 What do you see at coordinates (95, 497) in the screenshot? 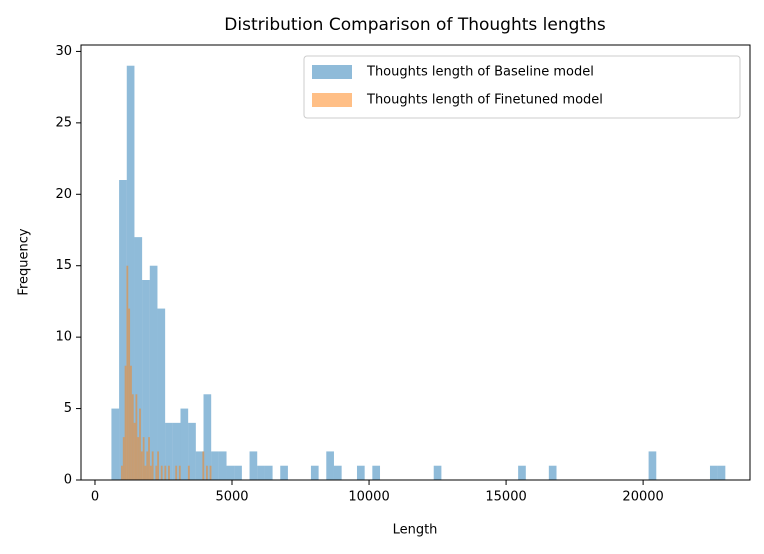
I see `x-tick-label: 0` at bounding box center [95, 497].